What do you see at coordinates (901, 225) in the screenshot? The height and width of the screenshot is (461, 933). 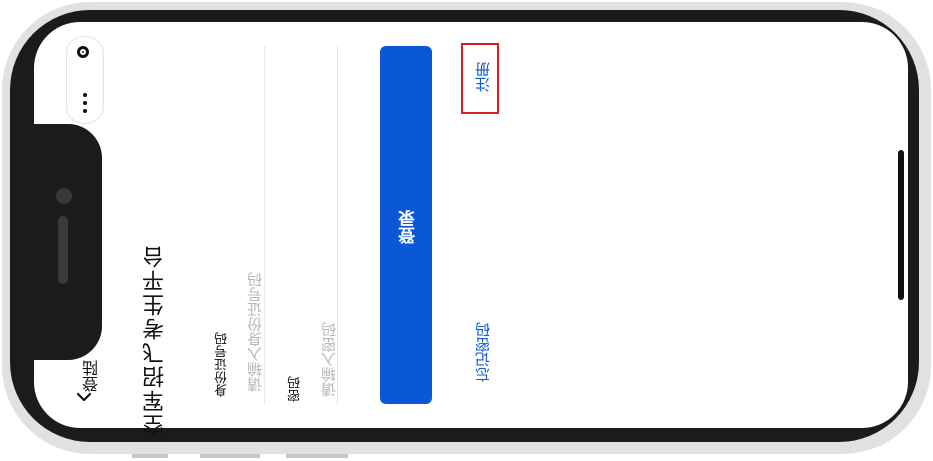 I see `home-indicator` at bounding box center [901, 225].